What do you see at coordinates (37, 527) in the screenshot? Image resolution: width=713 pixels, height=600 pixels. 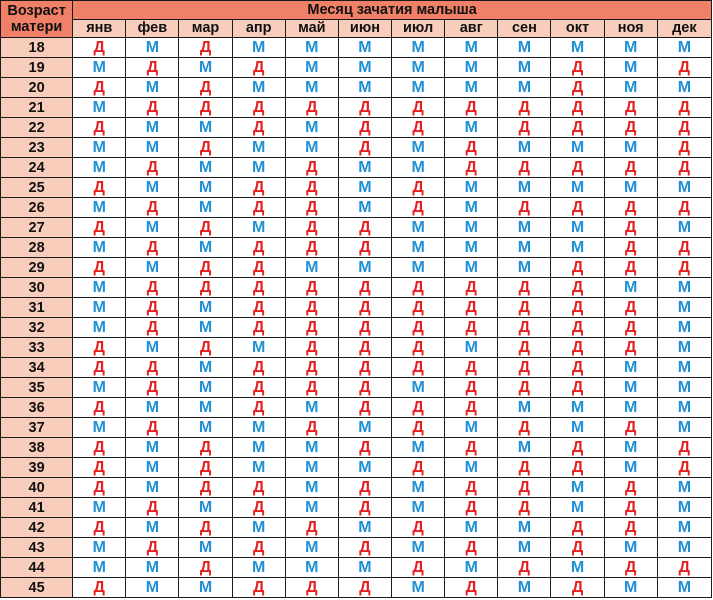 I see `mother-age-cell: 42` at bounding box center [37, 527].